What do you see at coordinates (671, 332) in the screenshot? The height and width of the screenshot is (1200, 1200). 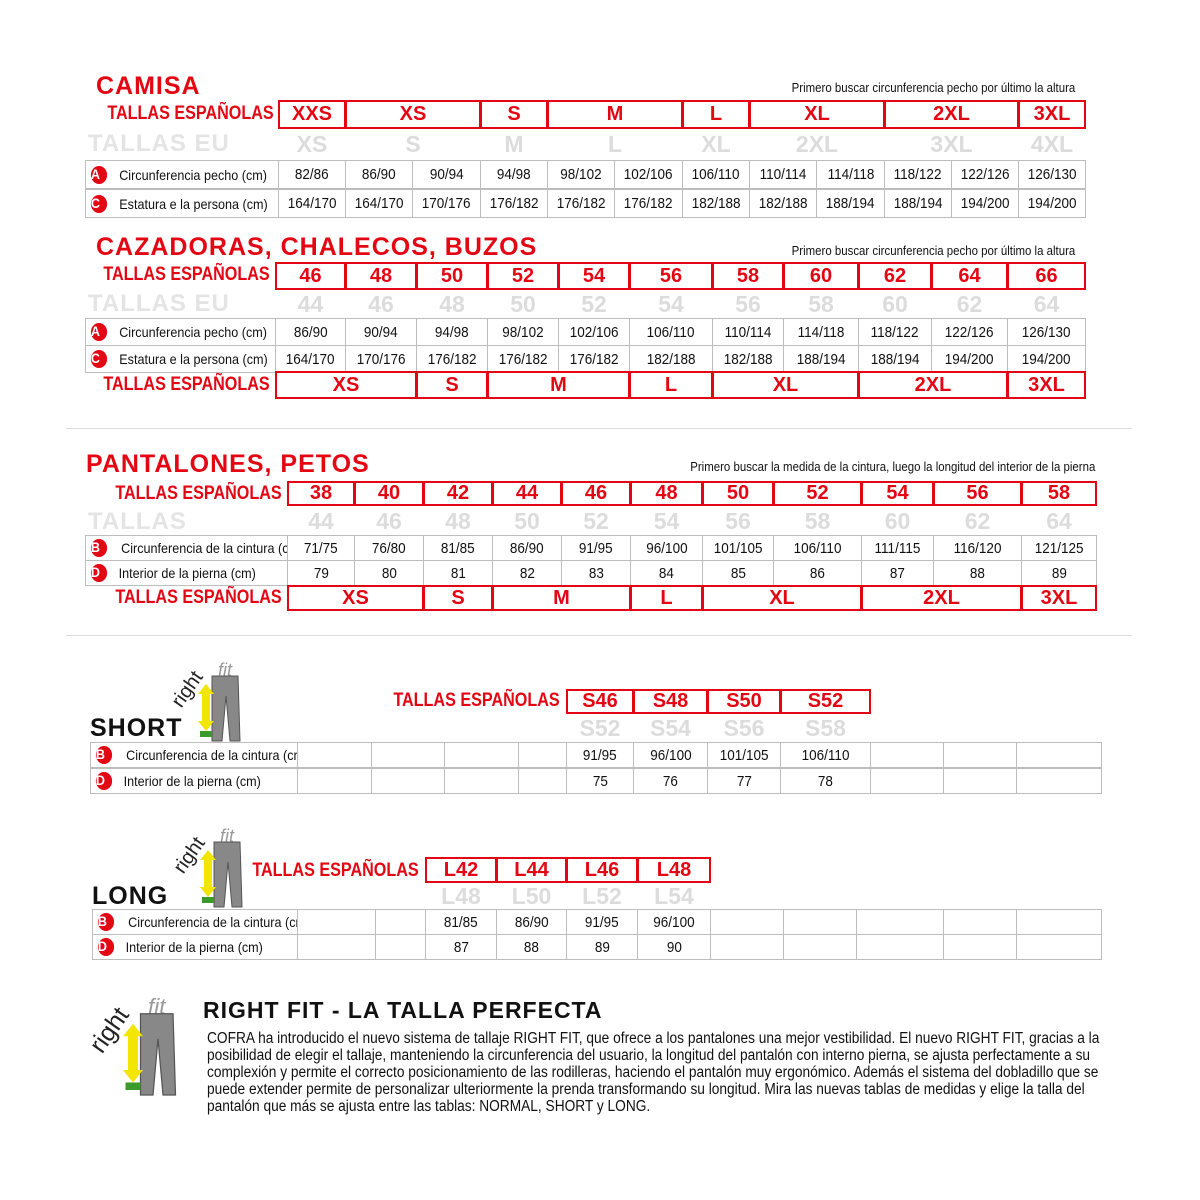 I see `value-cell: 106/110` at bounding box center [671, 332].